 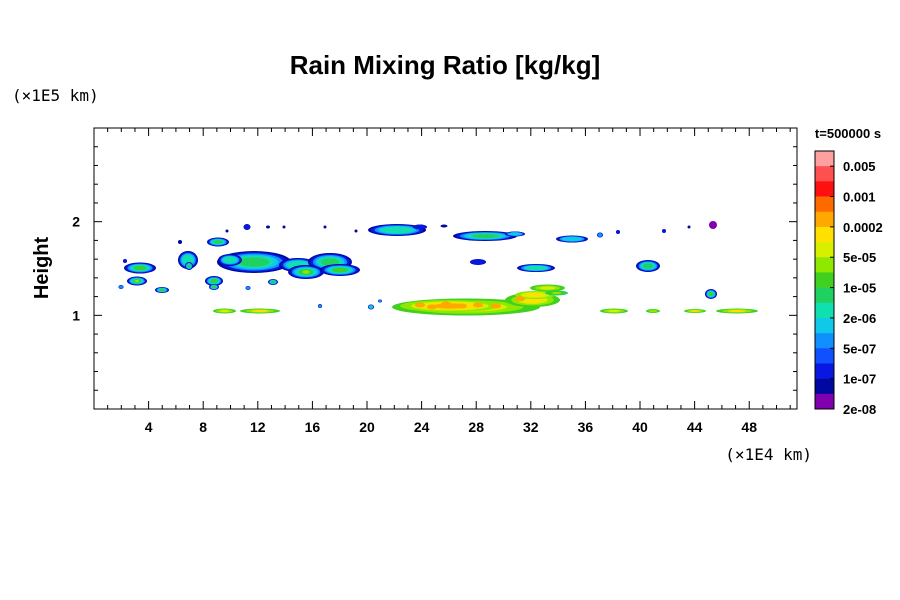 I want to click on colorbar-frame, so click(x=824, y=280).